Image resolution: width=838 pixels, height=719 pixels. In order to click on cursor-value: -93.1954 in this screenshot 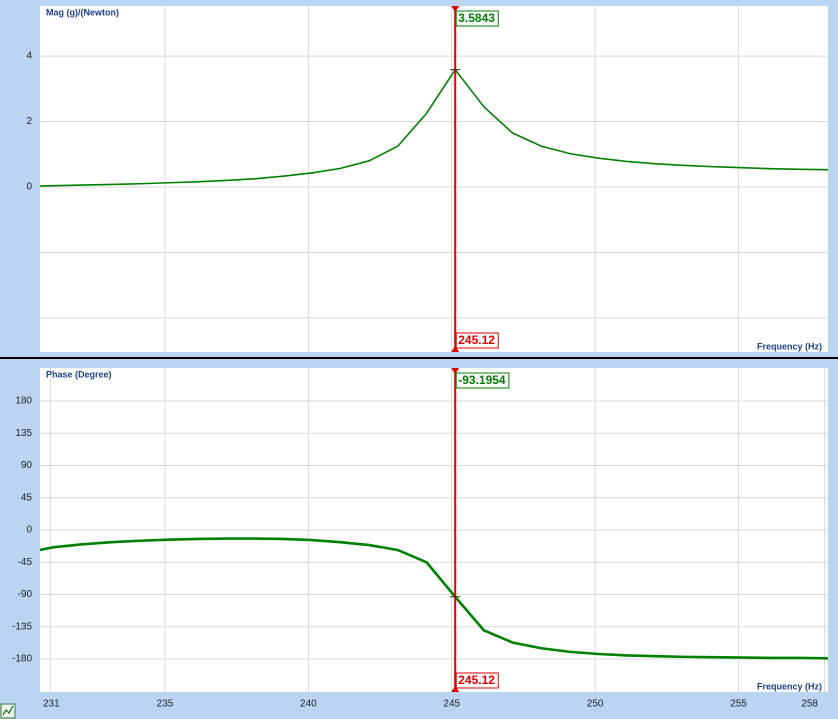, I will do `click(482, 380)`.